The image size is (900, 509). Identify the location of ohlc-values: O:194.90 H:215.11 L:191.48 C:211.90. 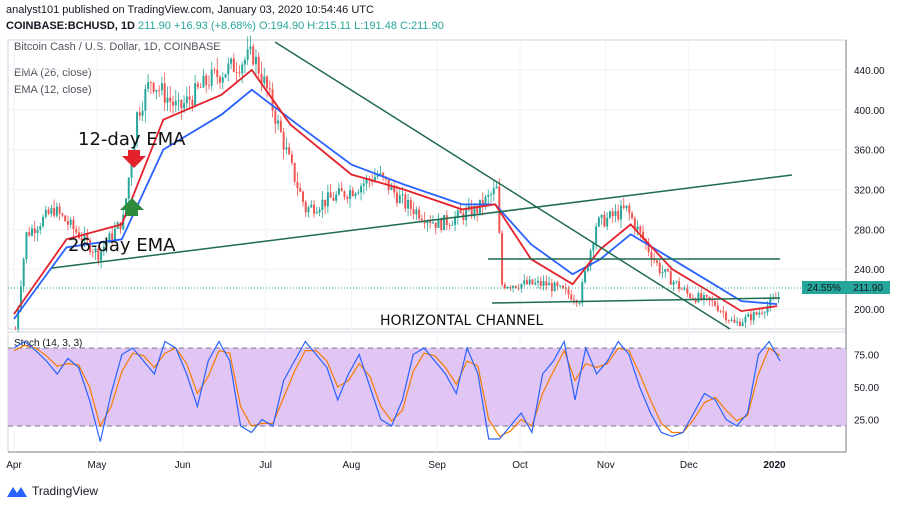
(351, 26).